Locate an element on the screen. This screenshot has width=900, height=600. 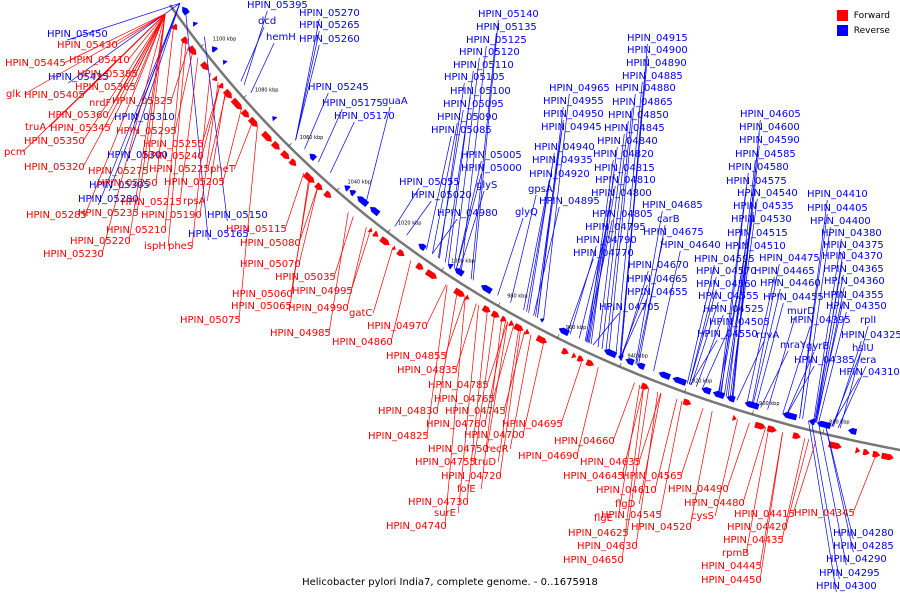
forward-gene-label: HPIN_04645 is located at coordinates (593, 476).